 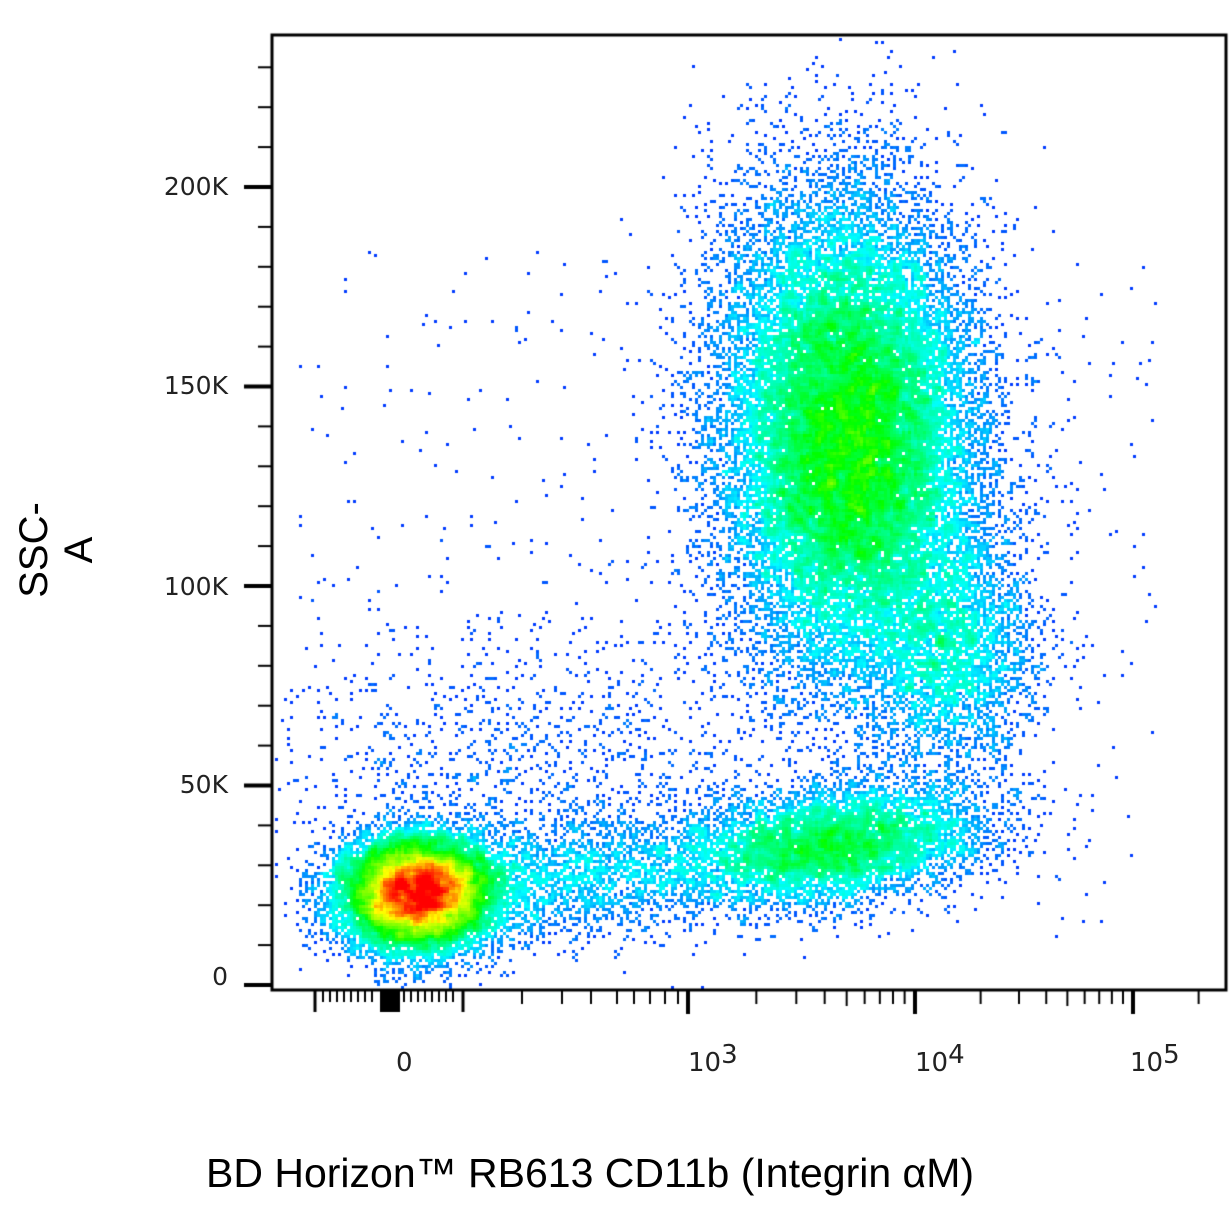 I want to click on y-tick-label-100k: 100K, so click(x=195, y=586).